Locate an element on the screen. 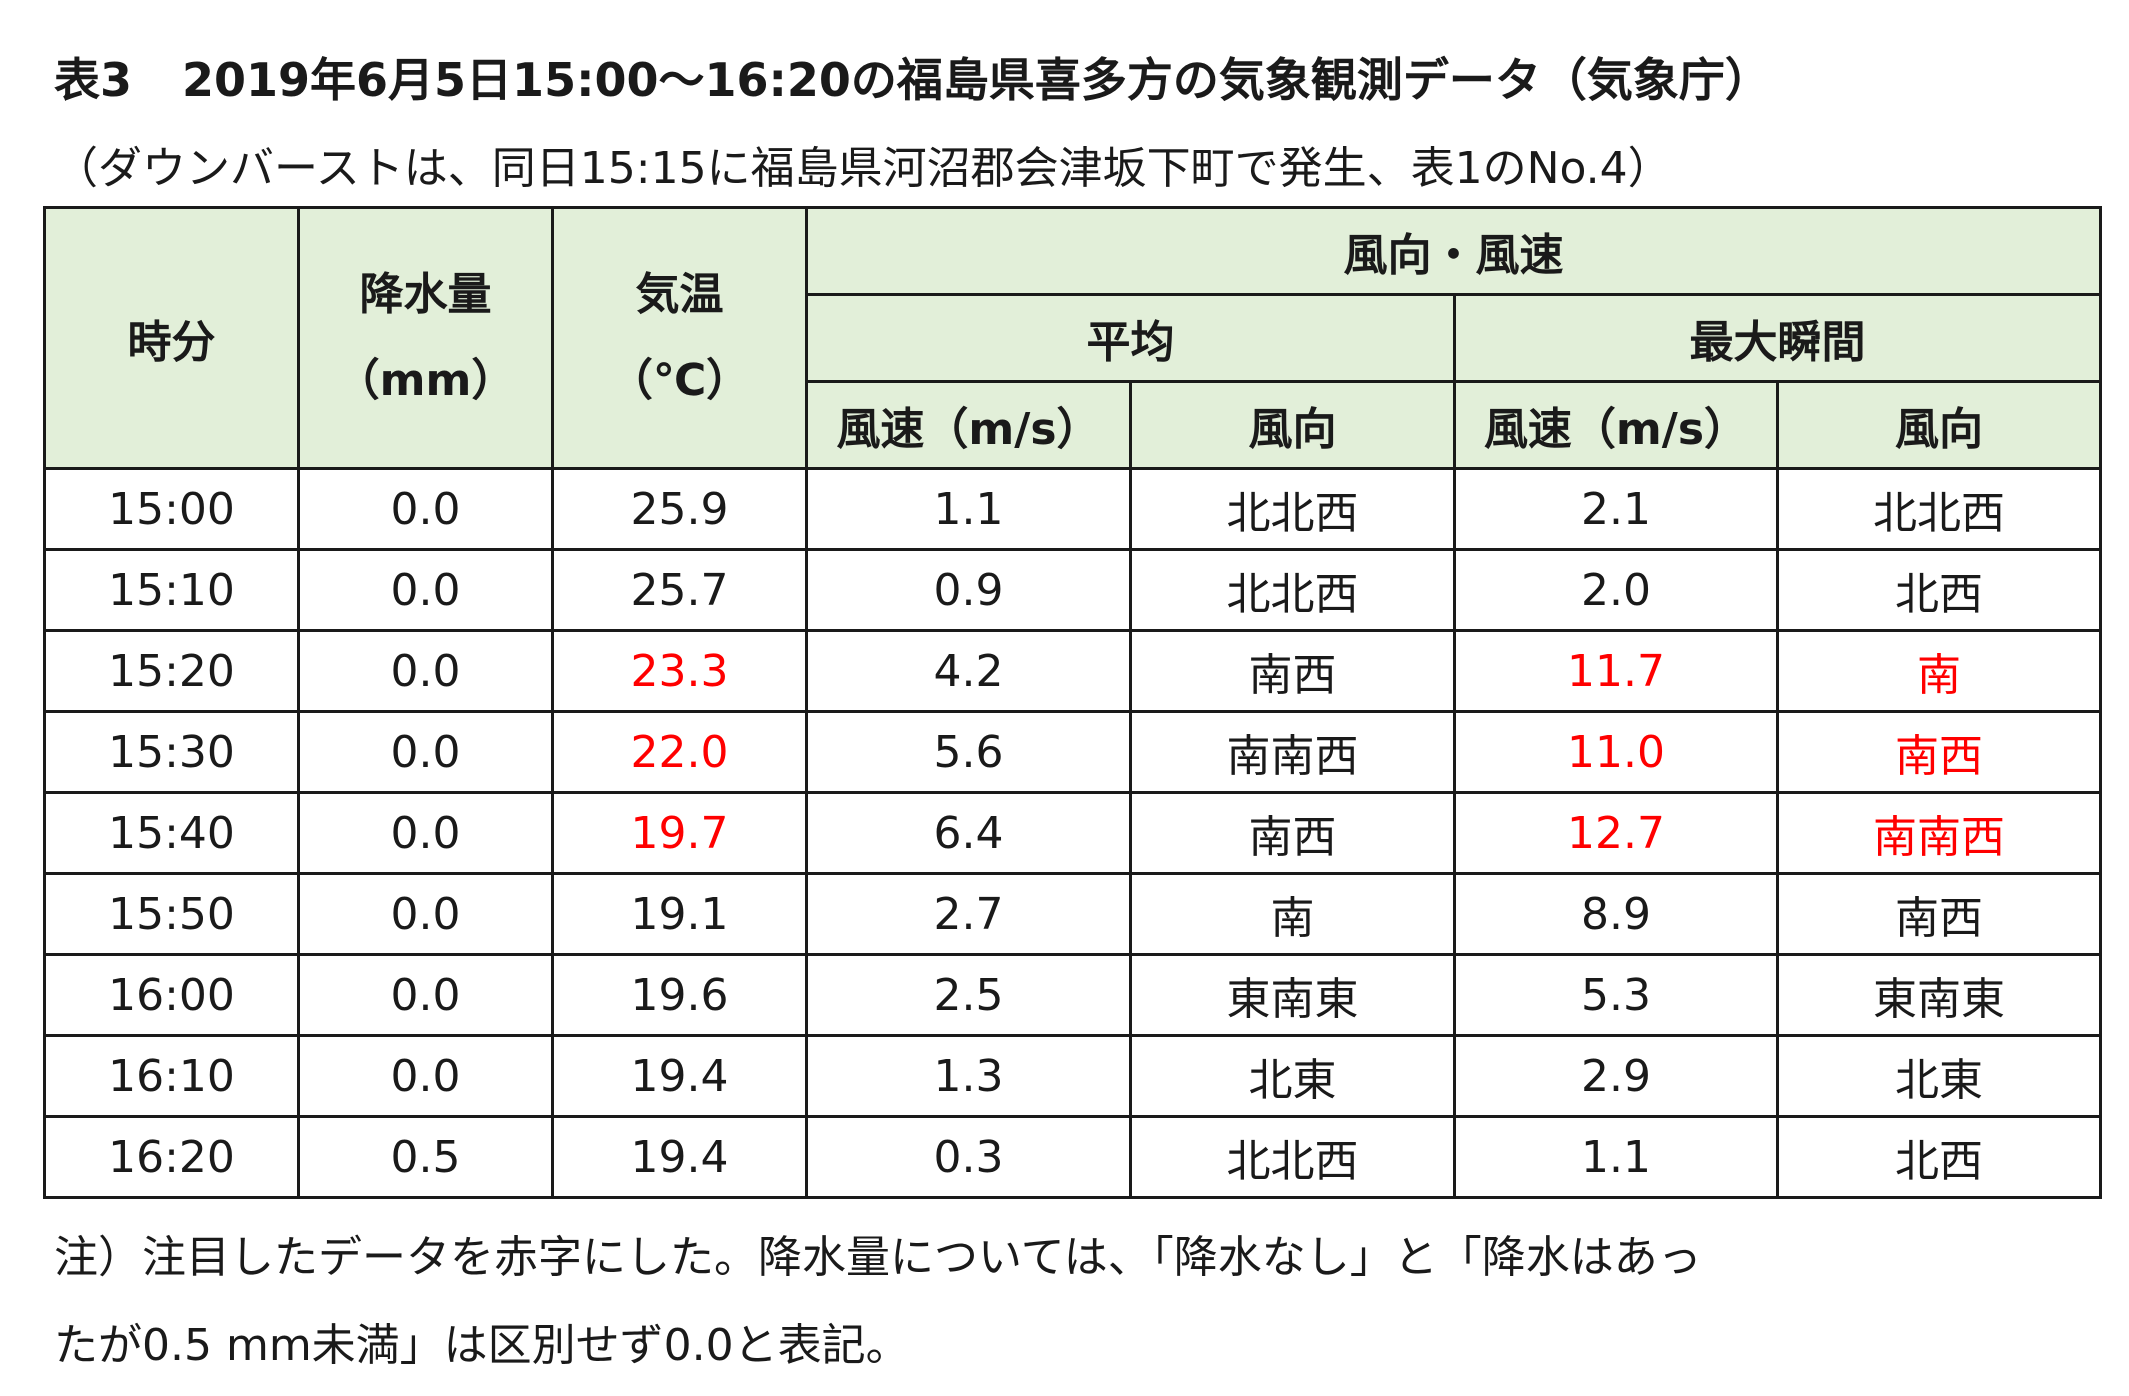 The width and height of the screenshot is (2129, 1396). table-number: 表3 is located at coordinates (93, 80).